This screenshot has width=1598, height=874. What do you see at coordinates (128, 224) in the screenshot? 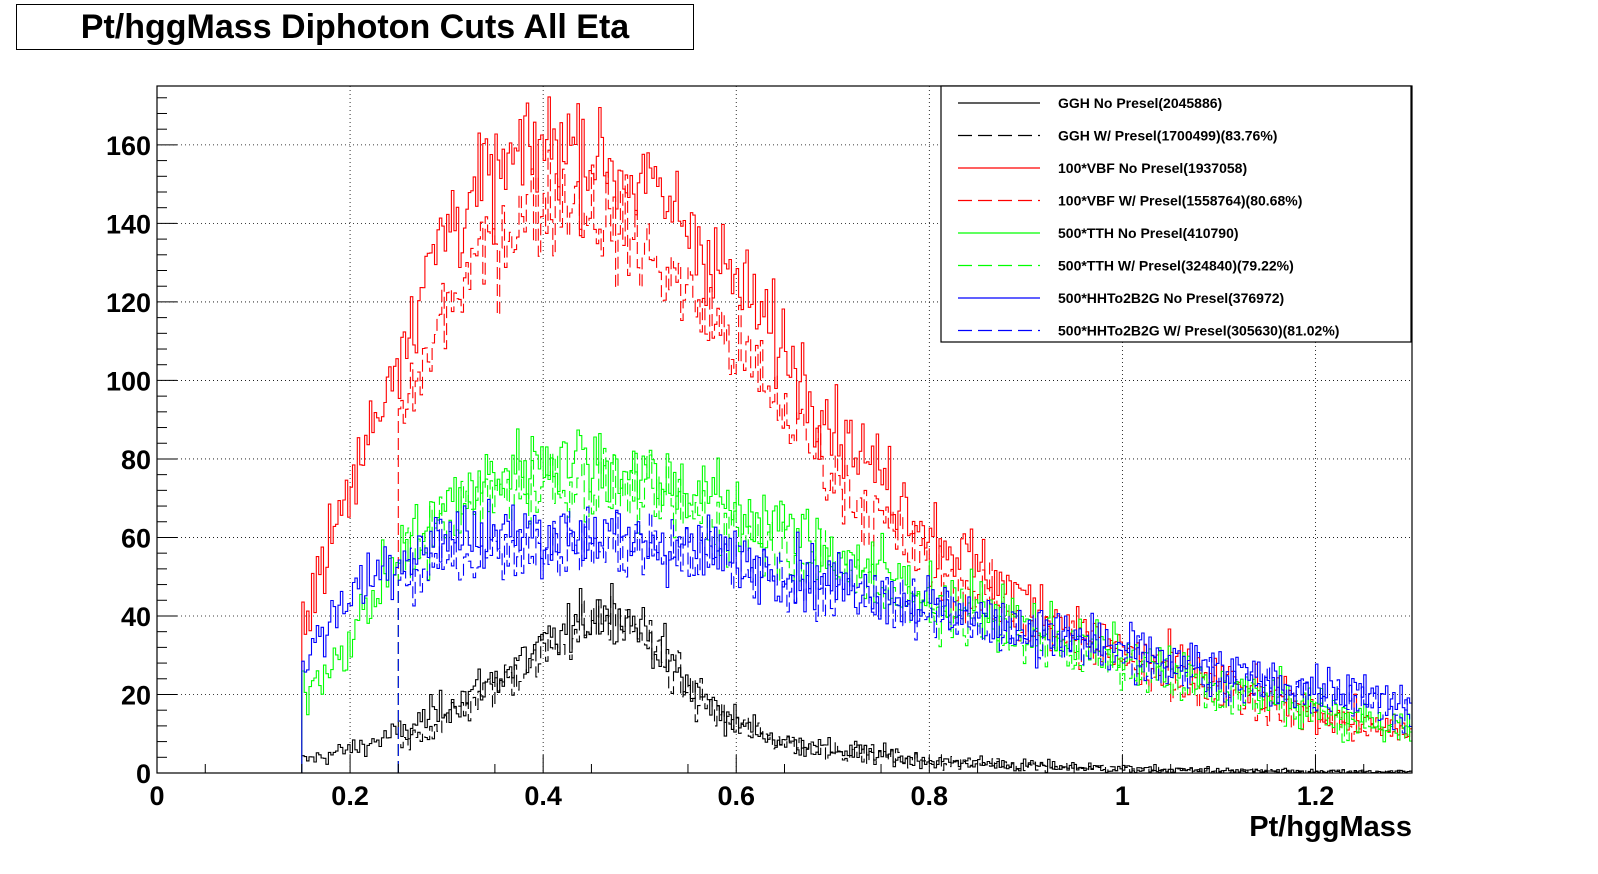
I see `y-tick-label: 140` at bounding box center [128, 224].